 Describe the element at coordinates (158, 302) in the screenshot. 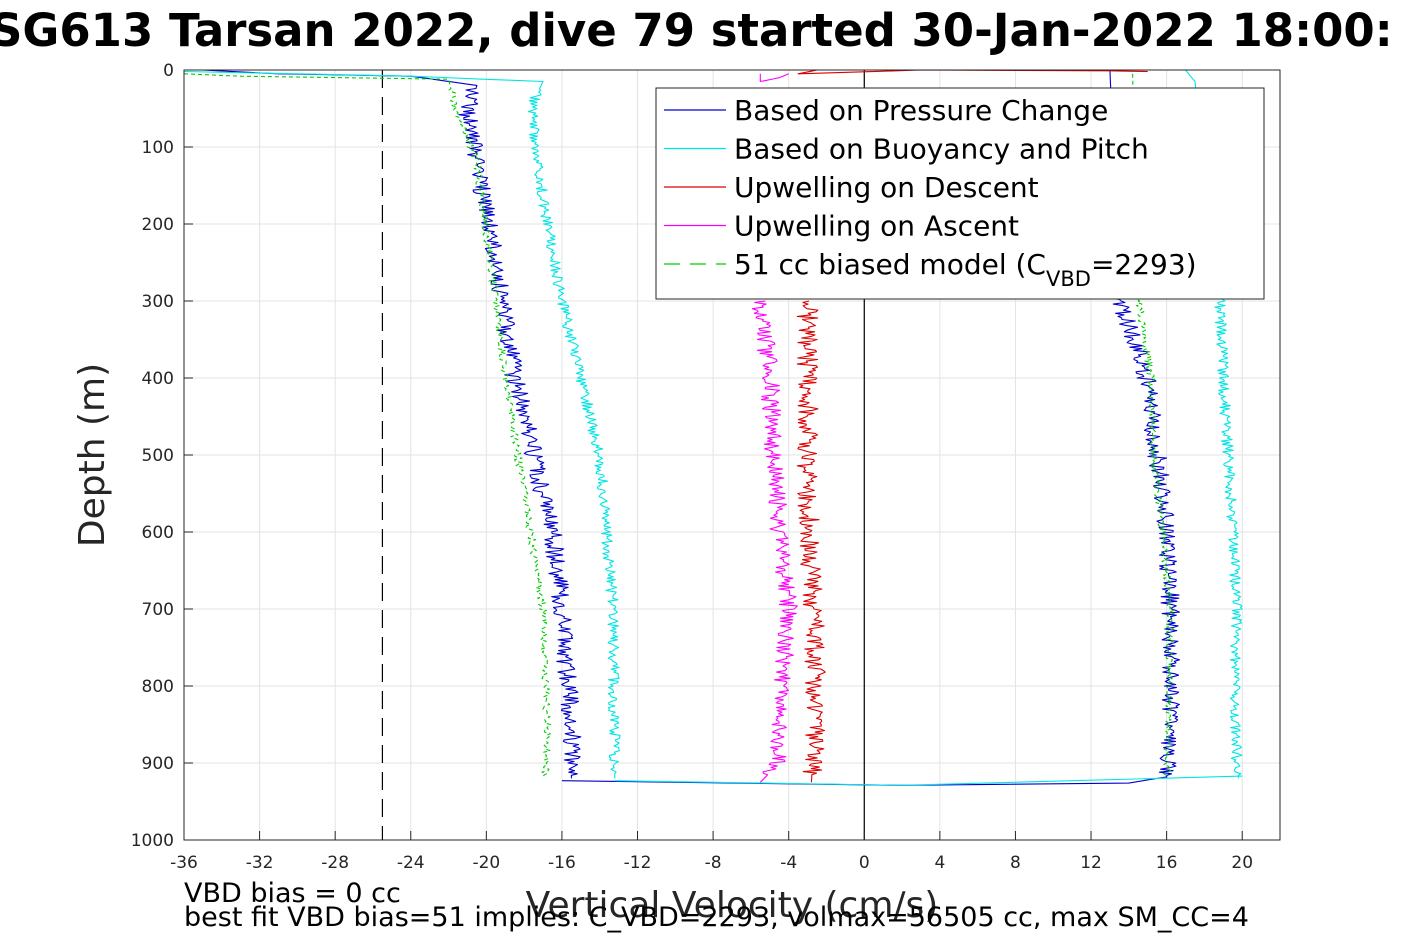

I see `y-tick-label: 300` at that location.